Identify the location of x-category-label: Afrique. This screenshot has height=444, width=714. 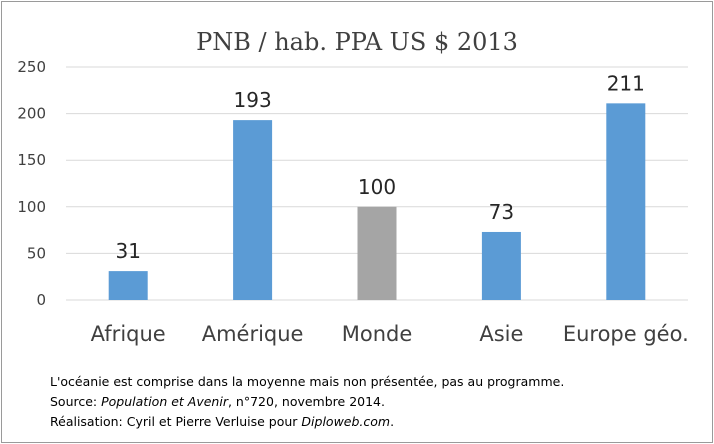
(128, 334).